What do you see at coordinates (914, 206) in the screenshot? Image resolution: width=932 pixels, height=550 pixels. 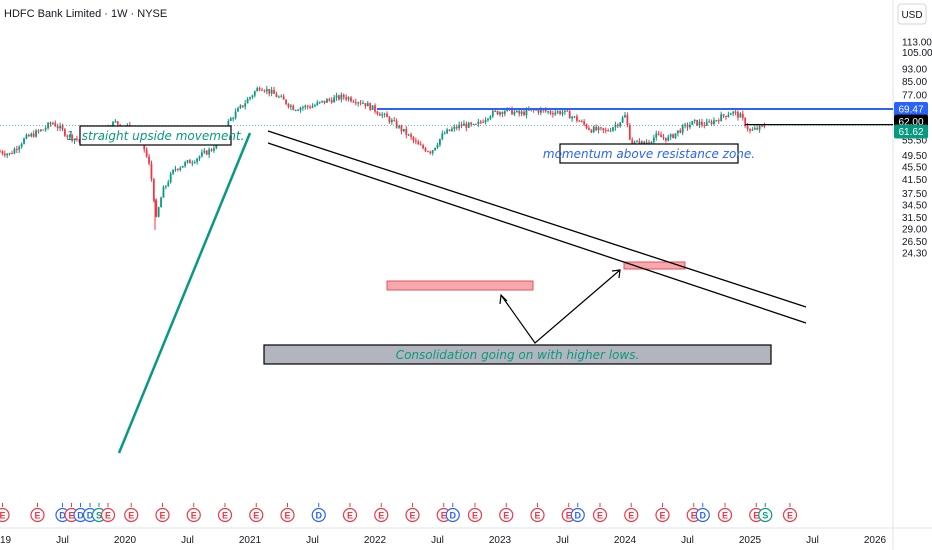 I see `y-tick-label: 34.50` at bounding box center [914, 206].